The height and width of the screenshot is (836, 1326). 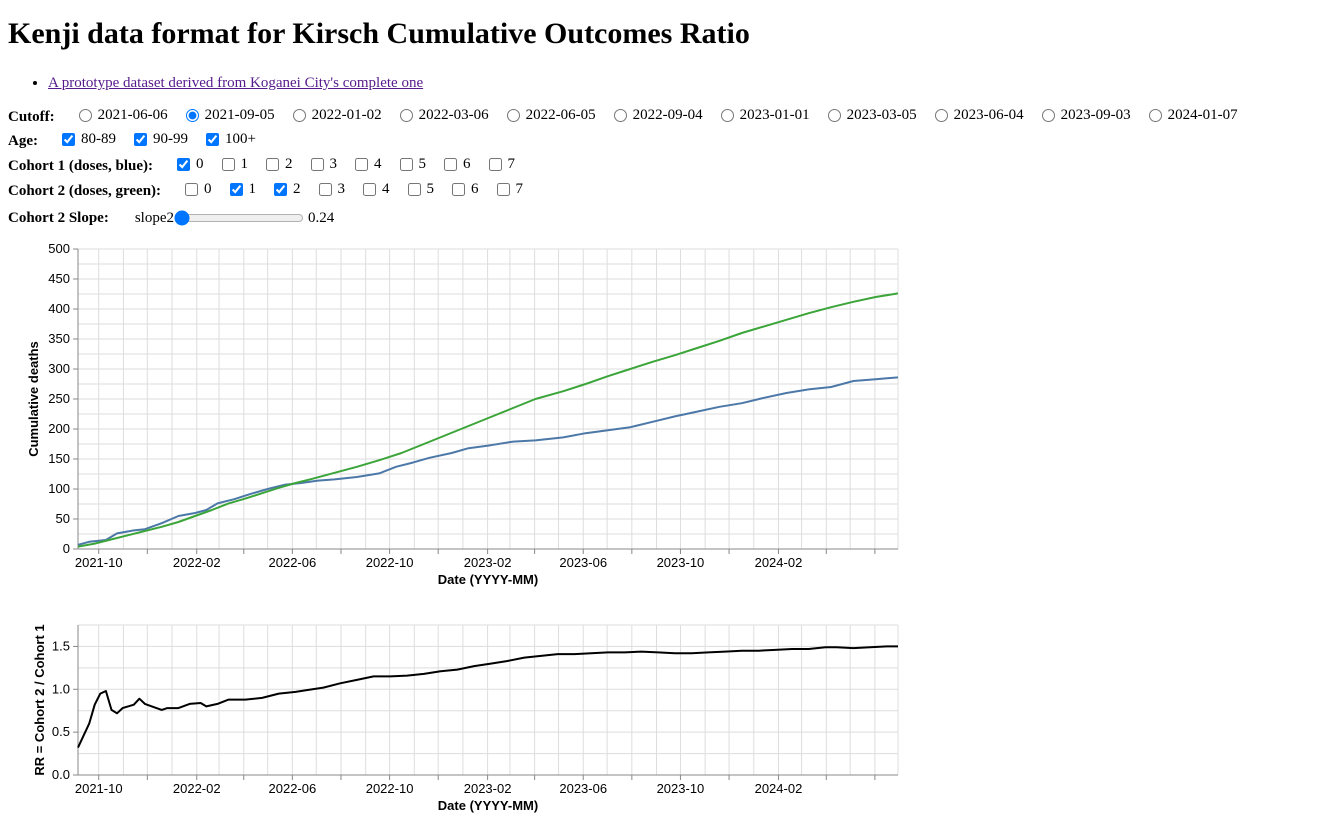 I want to click on cutoff-option: 2023-06-04, so click(x=972, y=115).